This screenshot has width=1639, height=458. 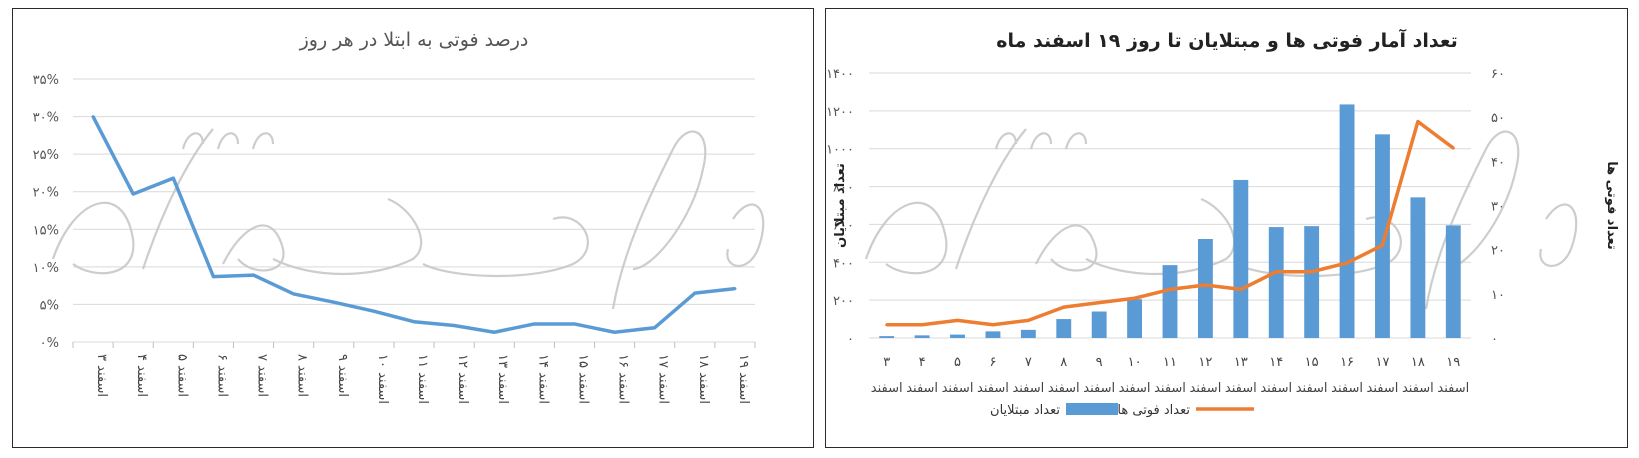 I want to click on x-tick-label: ۱۵ اسفند, so click(x=582, y=379).